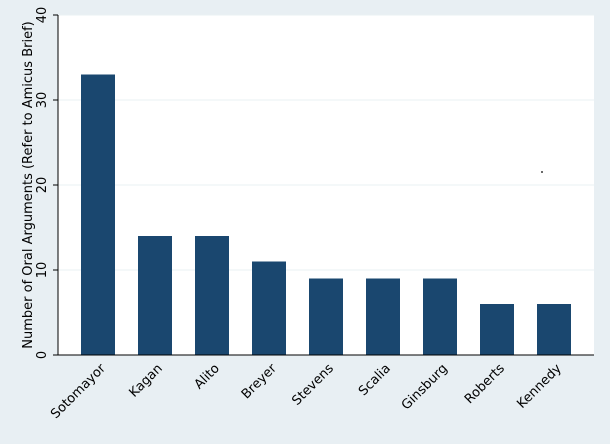 The height and width of the screenshot is (444, 610). Describe the element at coordinates (42, 270) in the screenshot. I see `y-tick-label: 10` at that location.